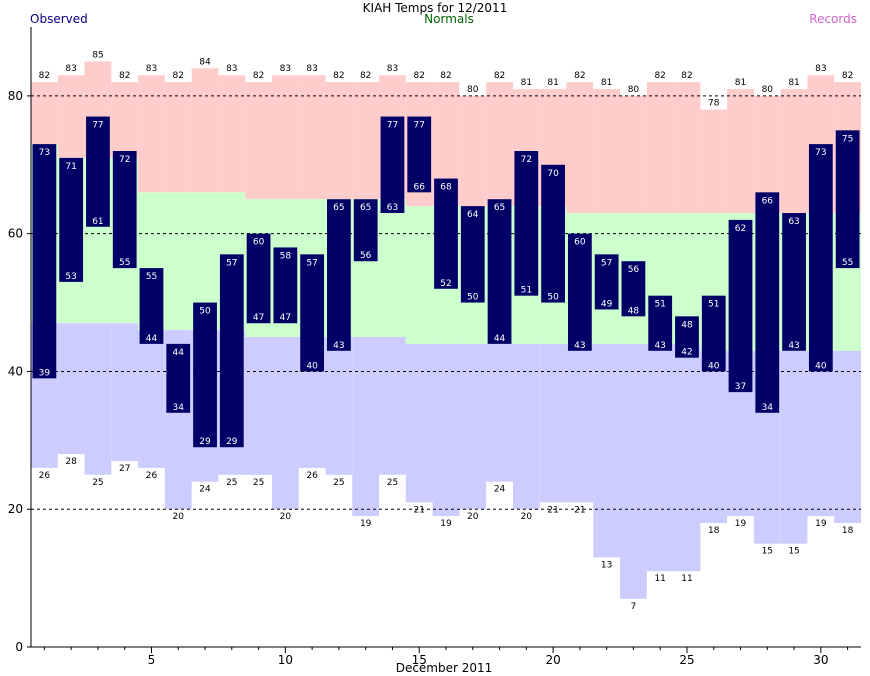 The image size is (870, 676). I want to click on record-low-label: 19, so click(446, 524).